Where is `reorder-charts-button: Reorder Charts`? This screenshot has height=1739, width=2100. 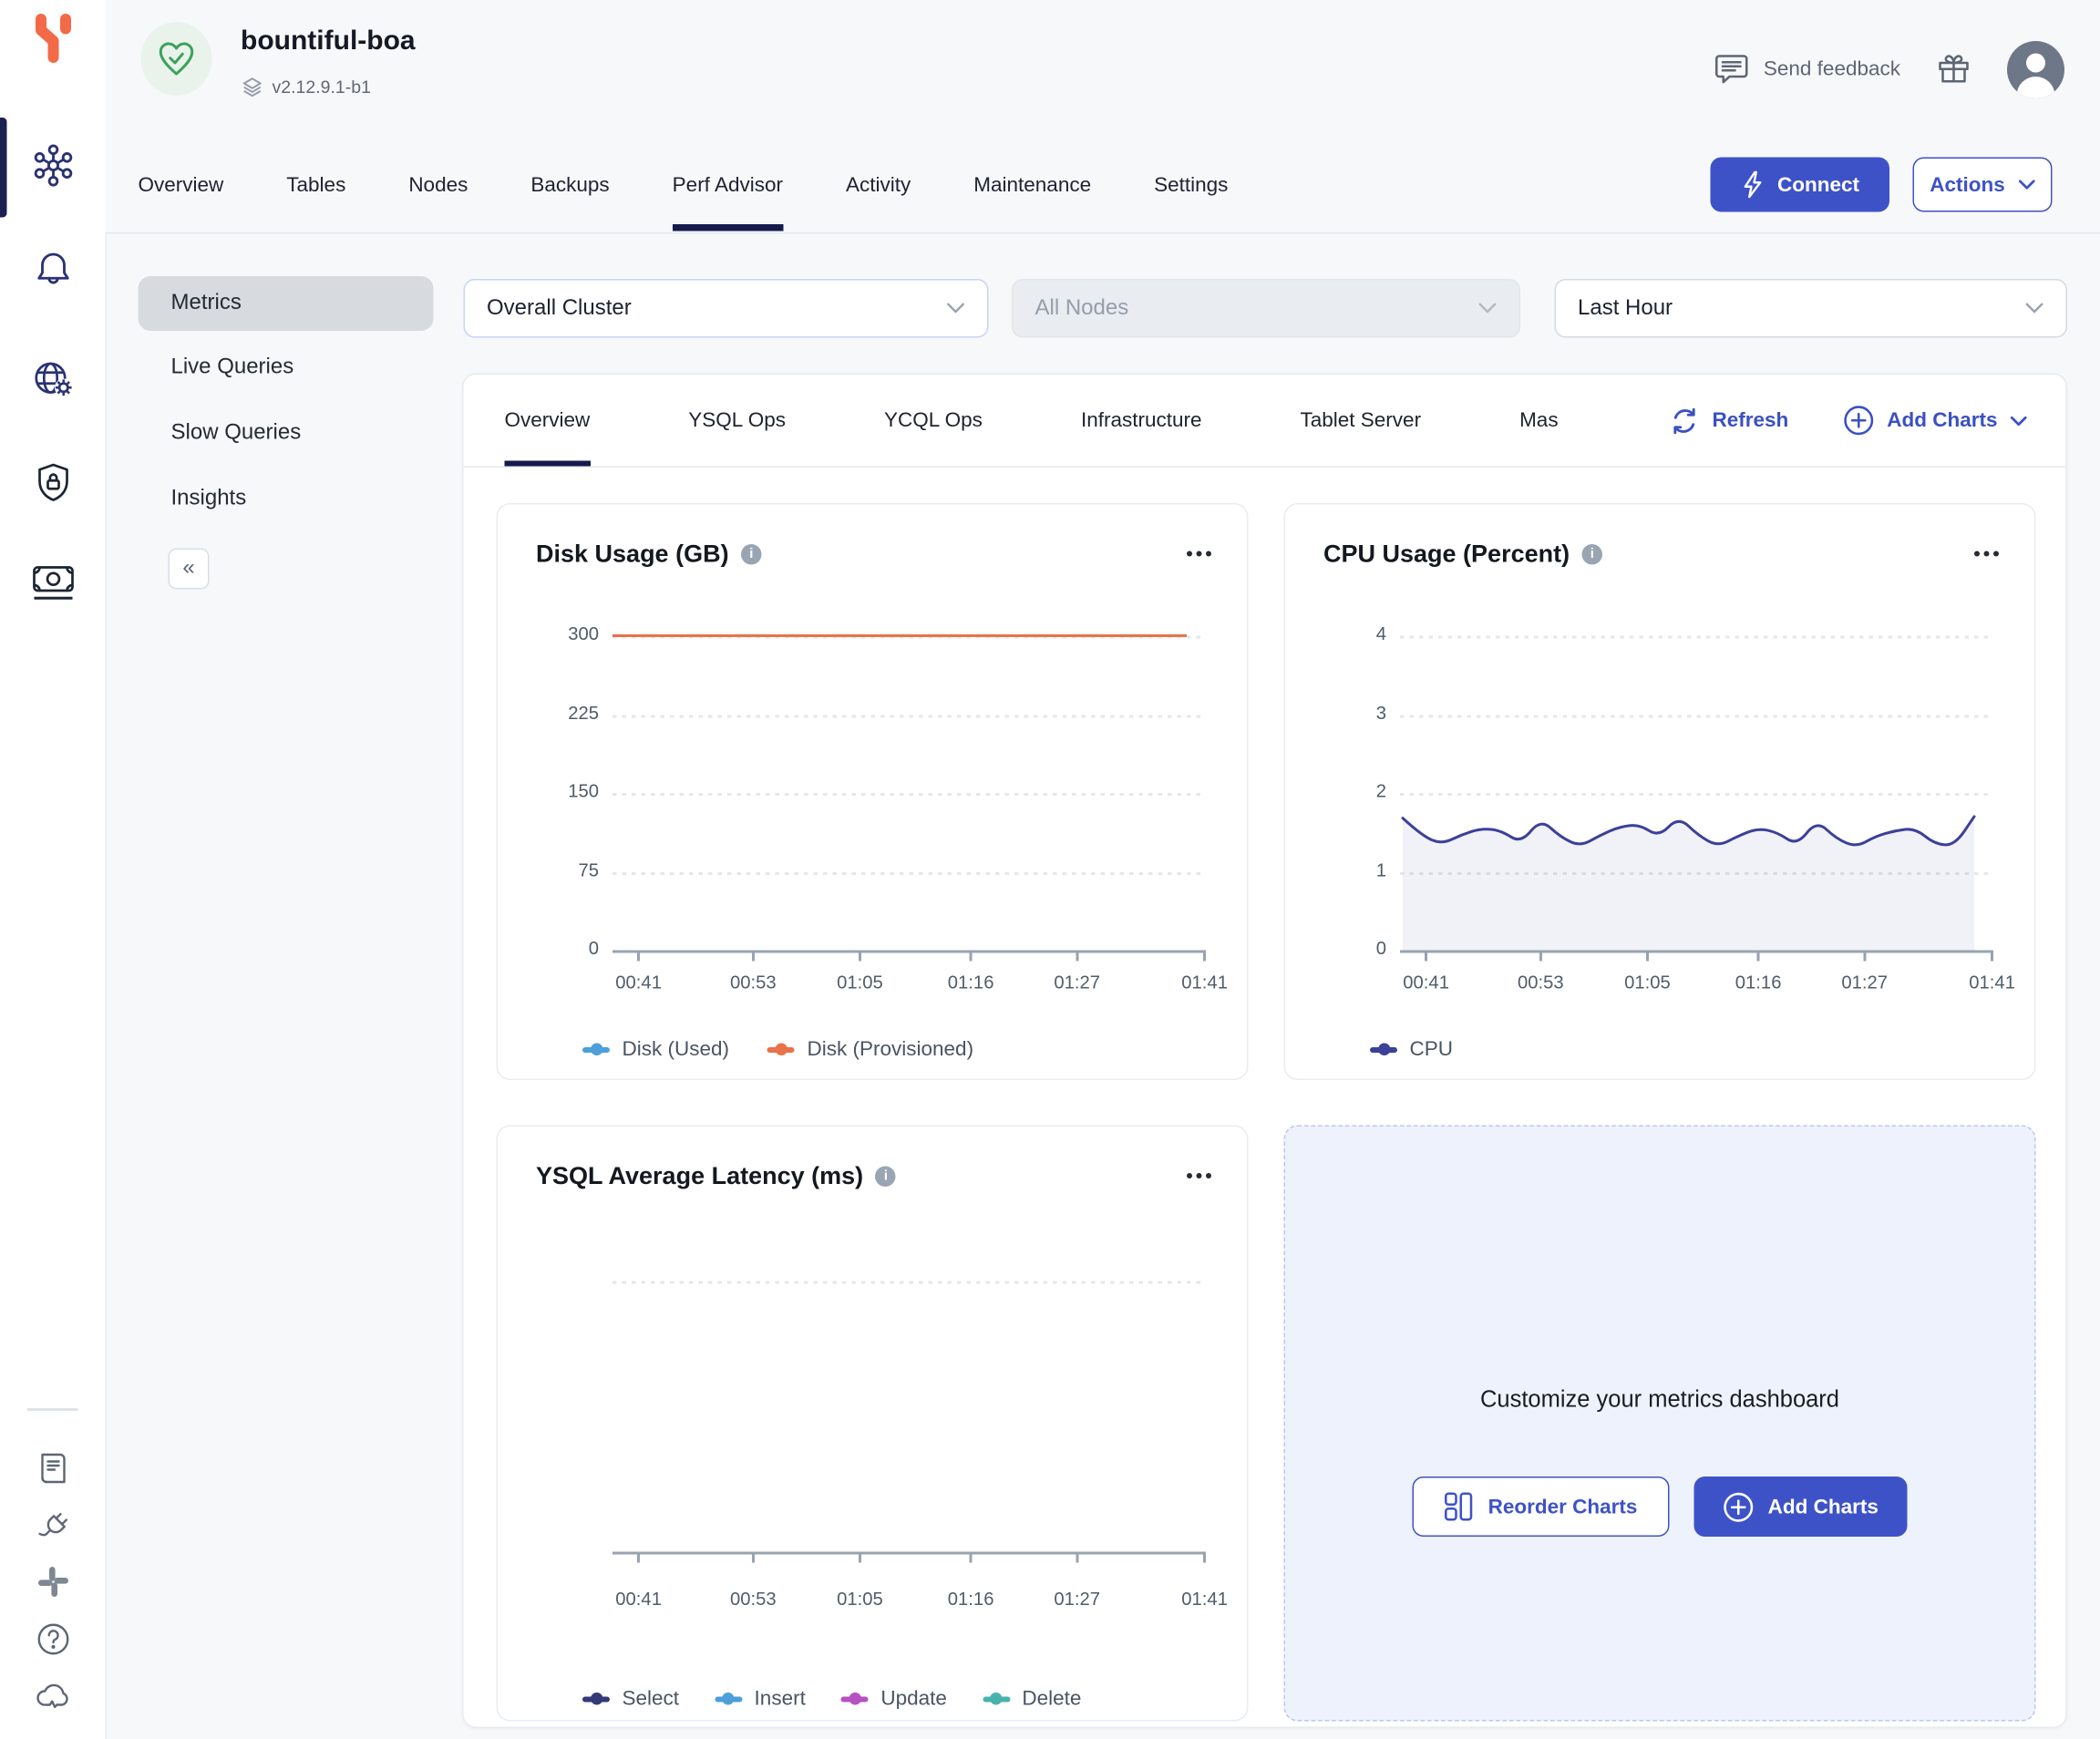 reorder-charts-button: Reorder Charts is located at coordinates (1541, 1507).